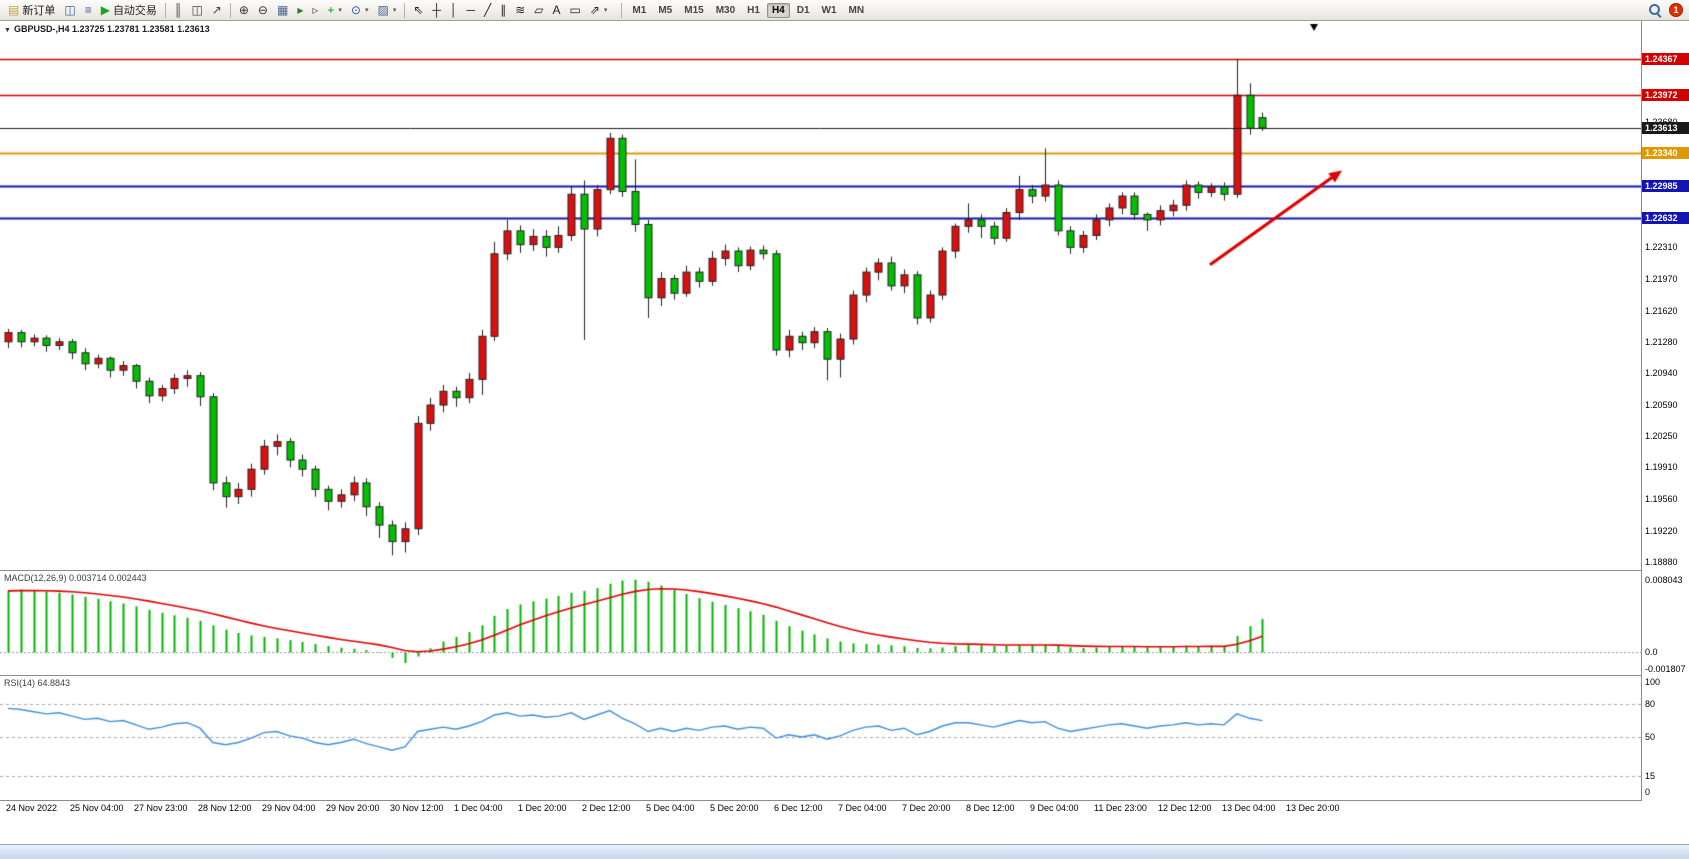 This screenshot has width=1689, height=859. What do you see at coordinates (639, 10) in the screenshot?
I see `timeframe-m1-button: M1` at bounding box center [639, 10].